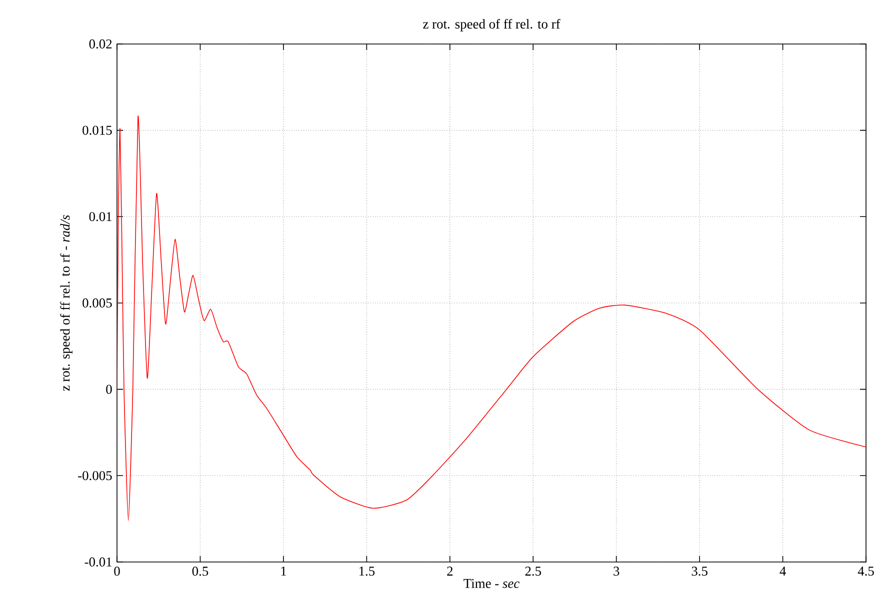 Image resolution: width=876 pixels, height=615 pixels. Describe the element at coordinates (95, 475) in the screenshot. I see `y-tick-label: -0.005` at that location.